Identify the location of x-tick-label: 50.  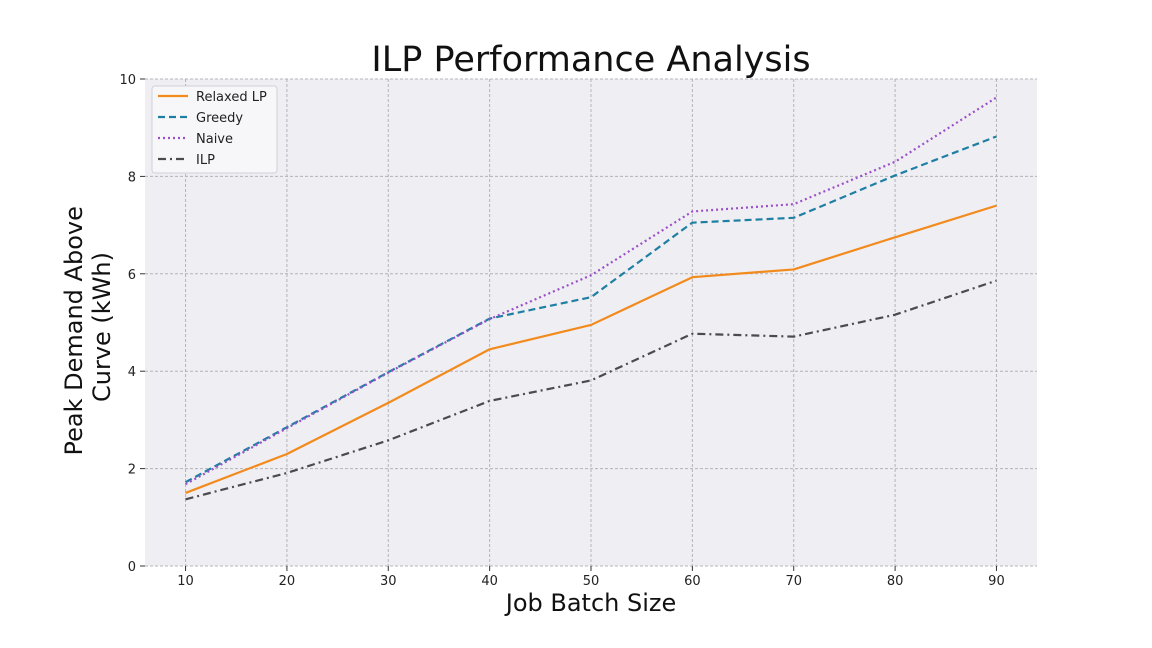
(591, 581).